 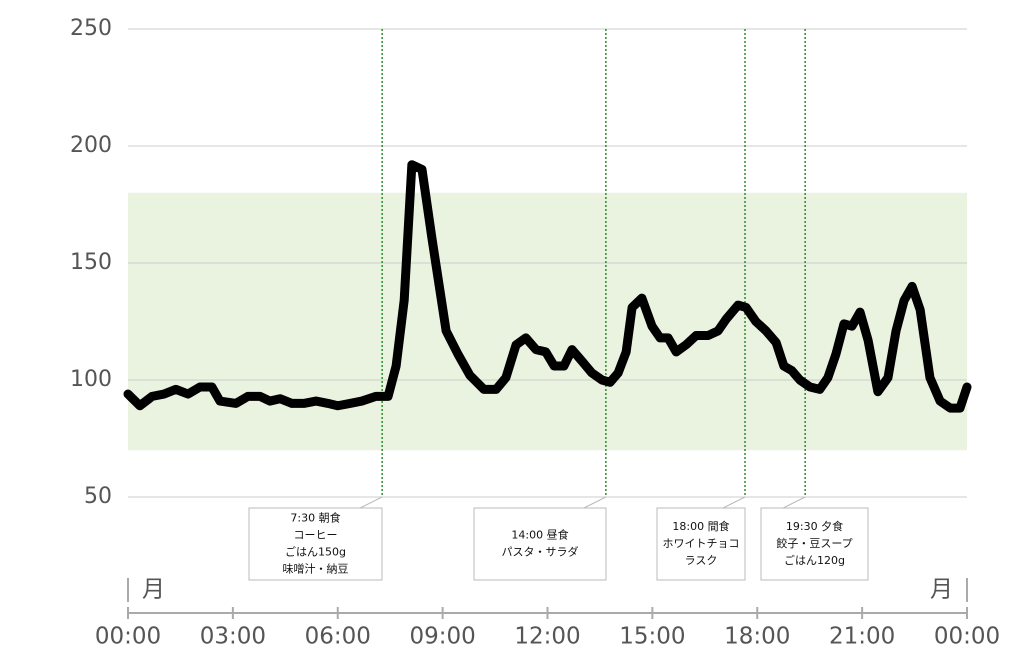 What do you see at coordinates (862, 637) in the screenshot?
I see `x-tick-label: 21:00` at bounding box center [862, 637].